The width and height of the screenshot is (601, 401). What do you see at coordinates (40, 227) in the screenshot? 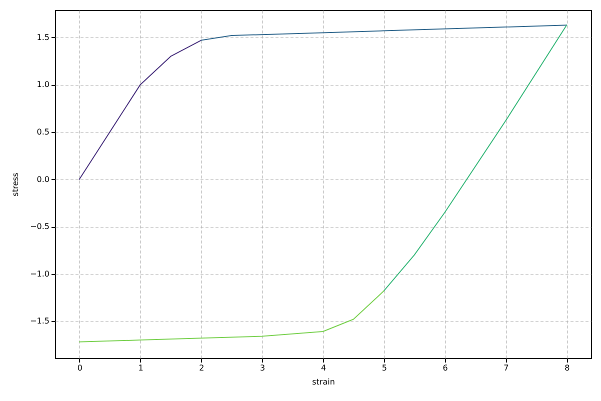
I see `y-tick-label: −0.5` at bounding box center [40, 227].